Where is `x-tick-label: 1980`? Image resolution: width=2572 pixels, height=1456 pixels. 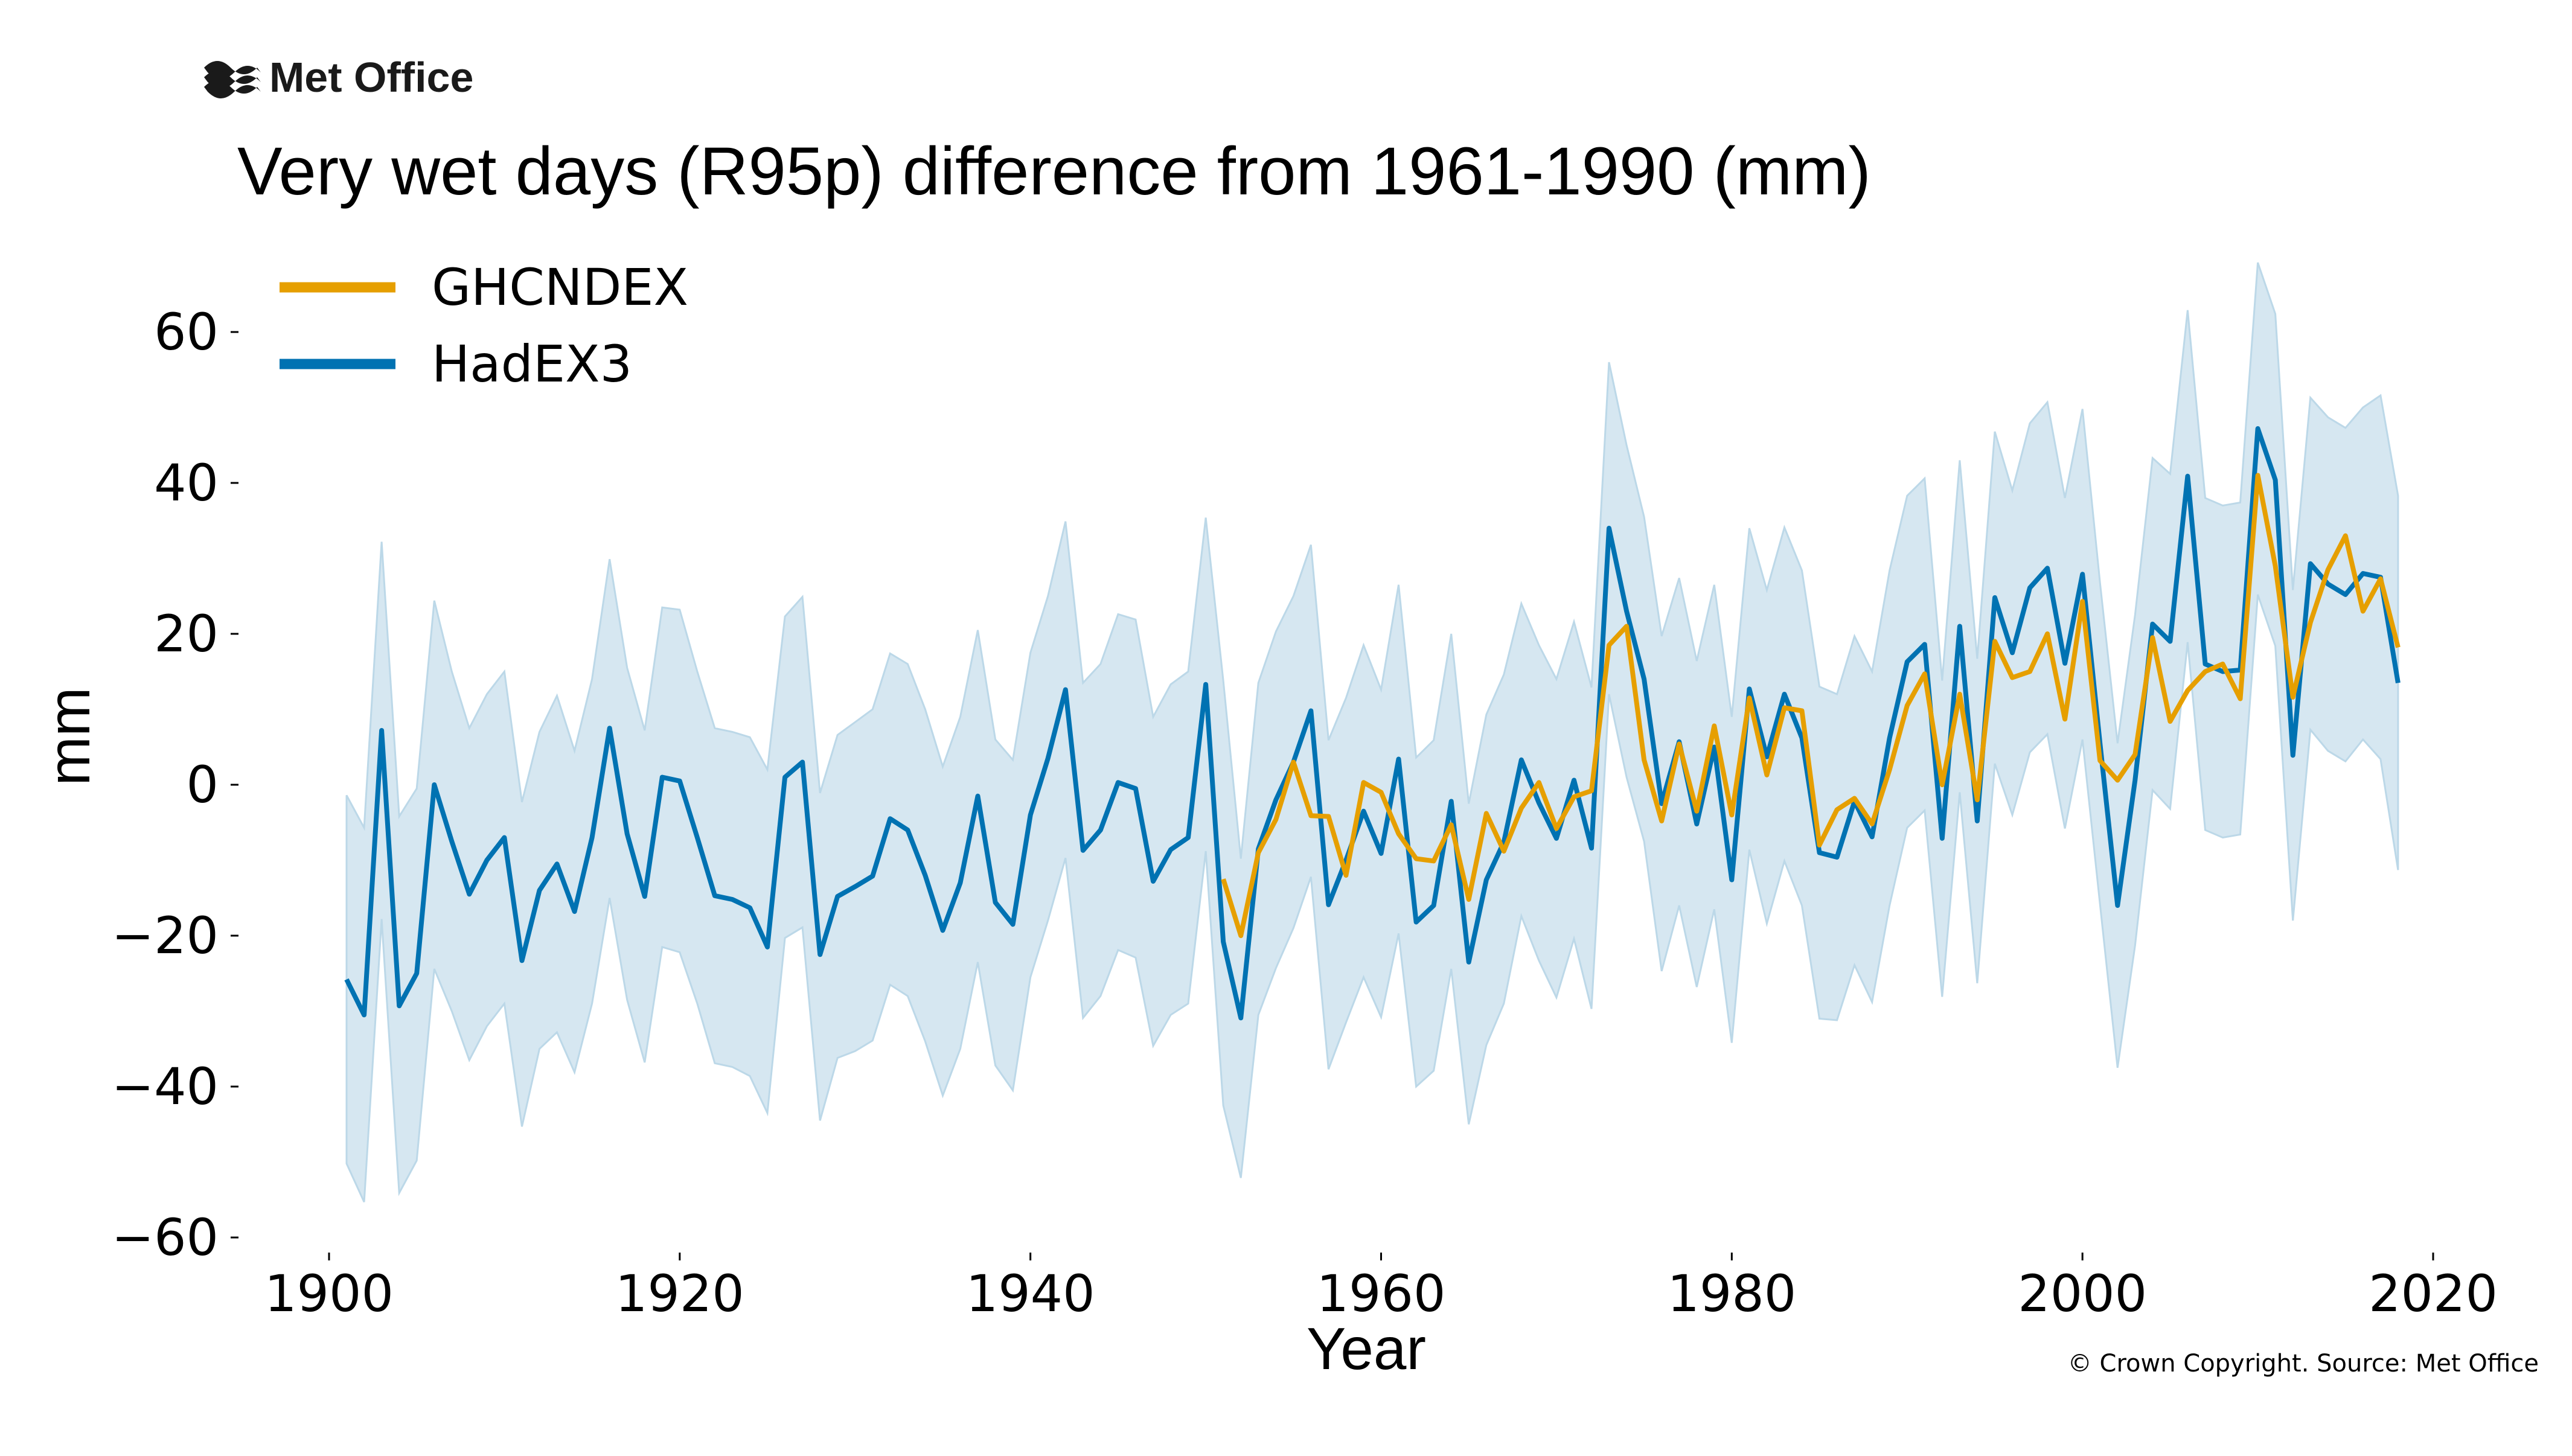 x-tick-label: 1980 is located at coordinates (1731, 1294).